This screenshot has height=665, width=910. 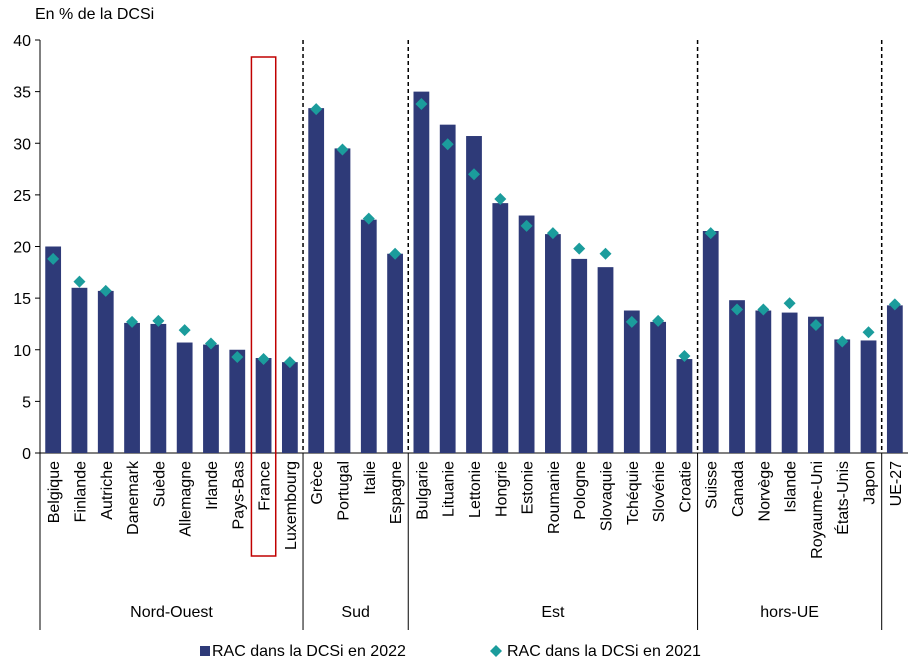 I want to click on category-label: Royaume-Uni, so click(x=817, y=510).